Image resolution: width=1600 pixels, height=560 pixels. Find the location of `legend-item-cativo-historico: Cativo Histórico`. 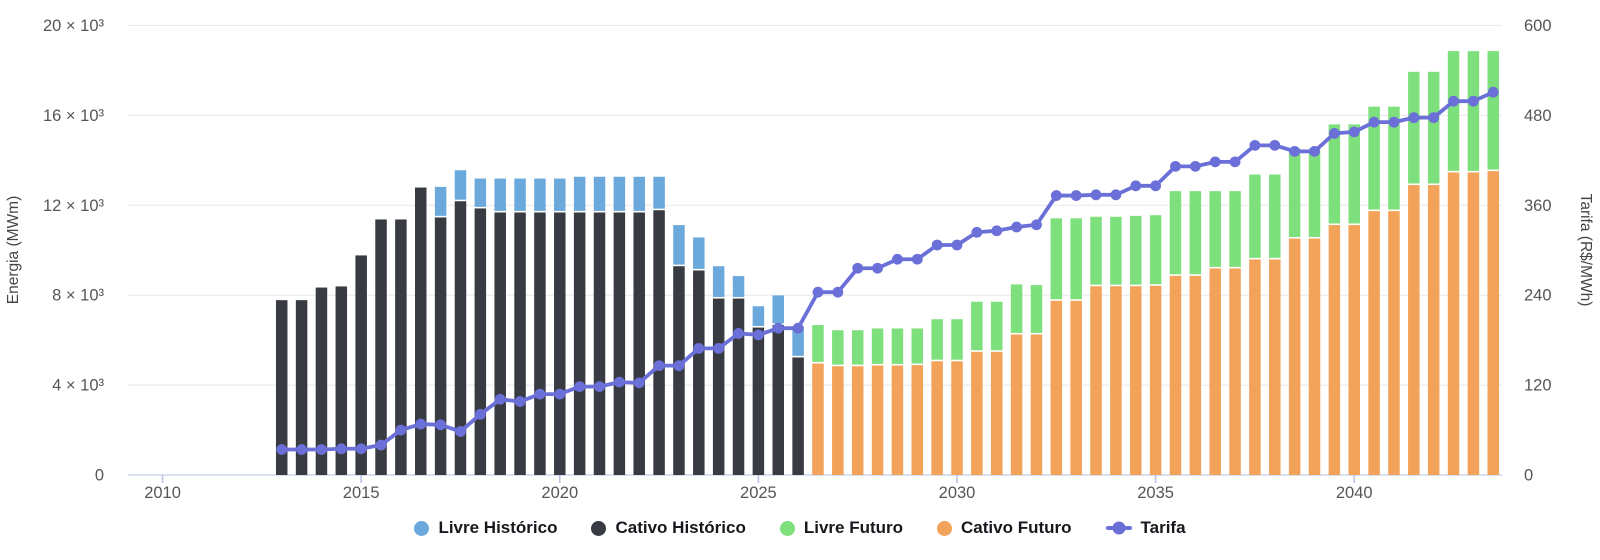

legend-item-cativo-historico: Cativo Histórico is located at coordinates (668, 528).